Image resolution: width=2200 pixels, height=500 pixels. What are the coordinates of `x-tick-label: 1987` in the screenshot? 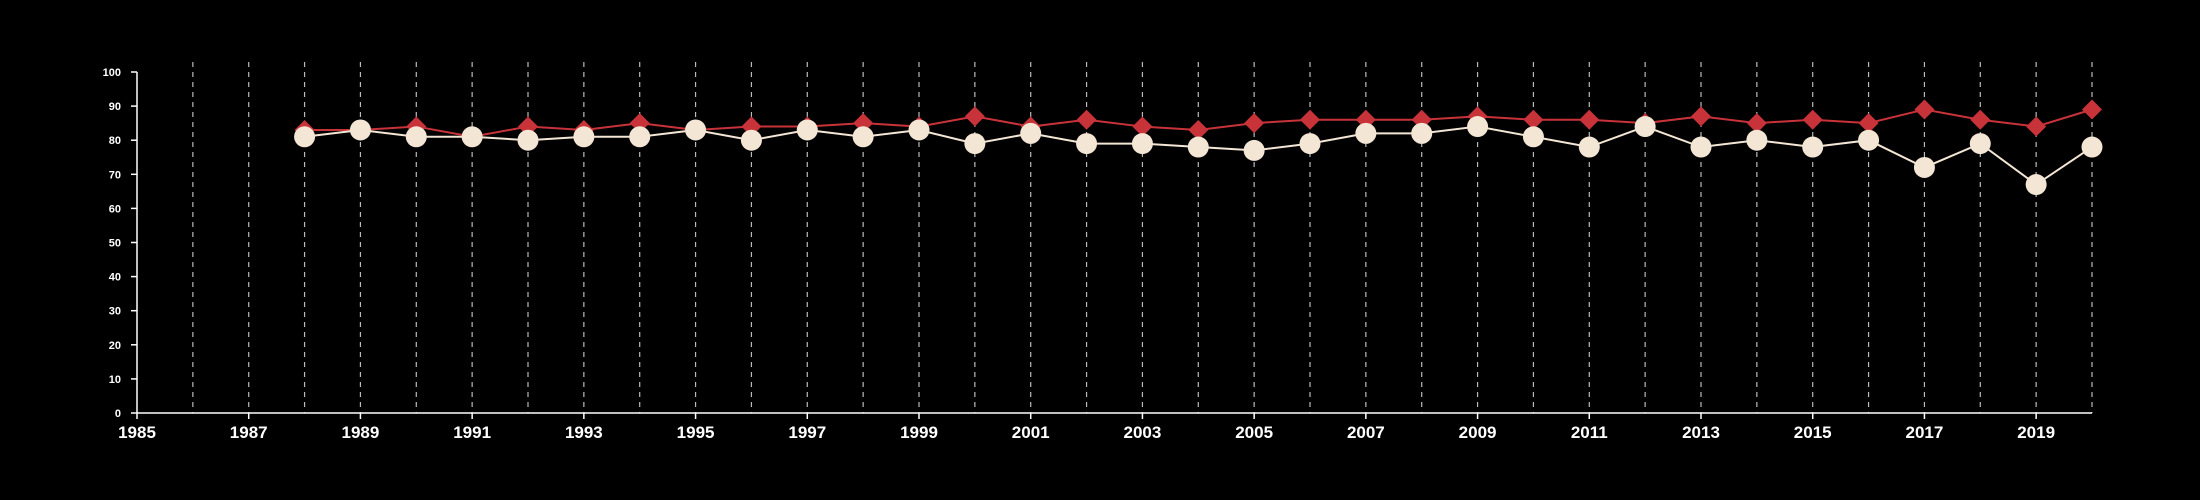 It's located at (249, 432).